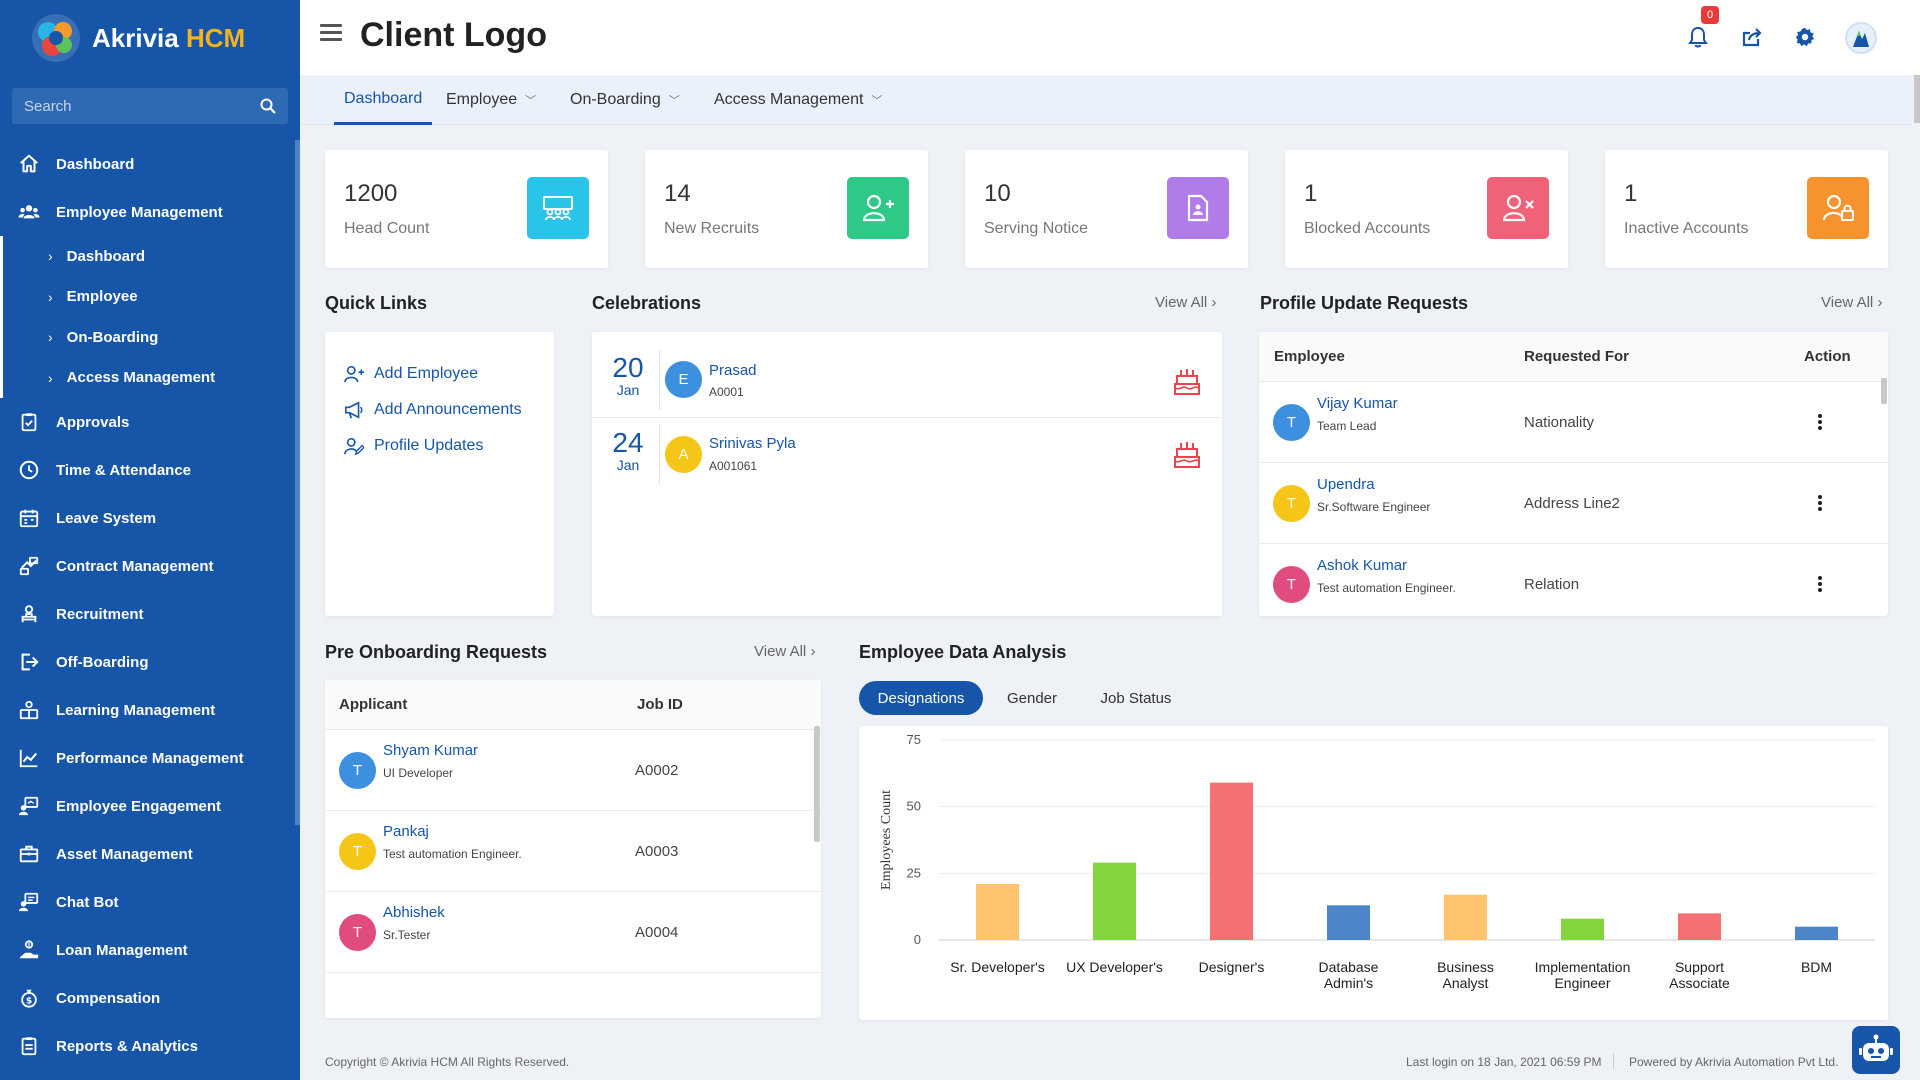  What do you see at coordinates (1110, 37) in the screenshot?
I see `top-header: Client Logo 0` at bounding box center [1110, 37].